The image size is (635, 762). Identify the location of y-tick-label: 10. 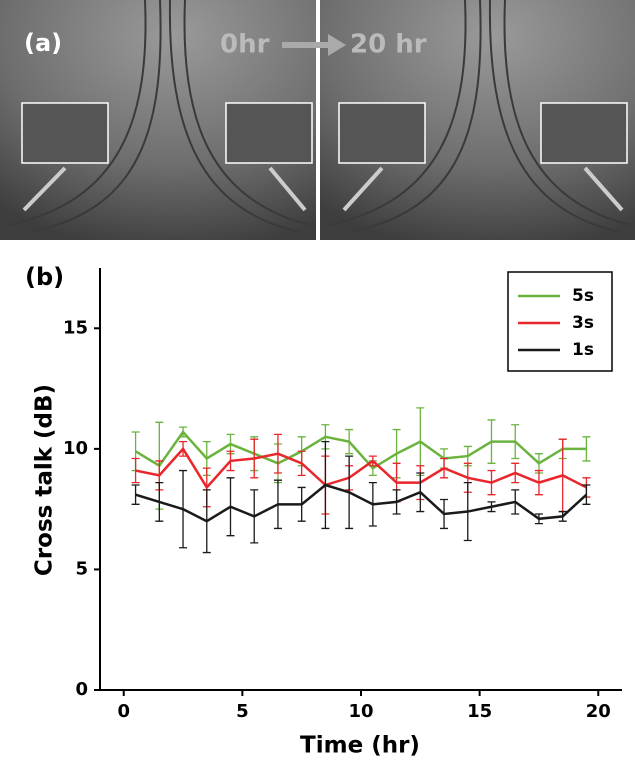
(75, 448).